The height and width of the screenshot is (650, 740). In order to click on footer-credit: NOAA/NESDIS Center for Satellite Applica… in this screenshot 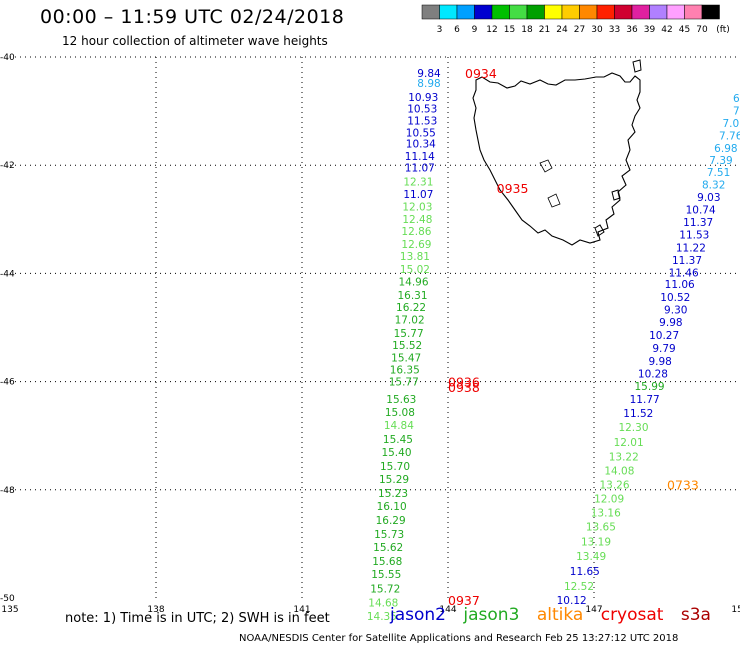, I will do `click(459, 638)`.